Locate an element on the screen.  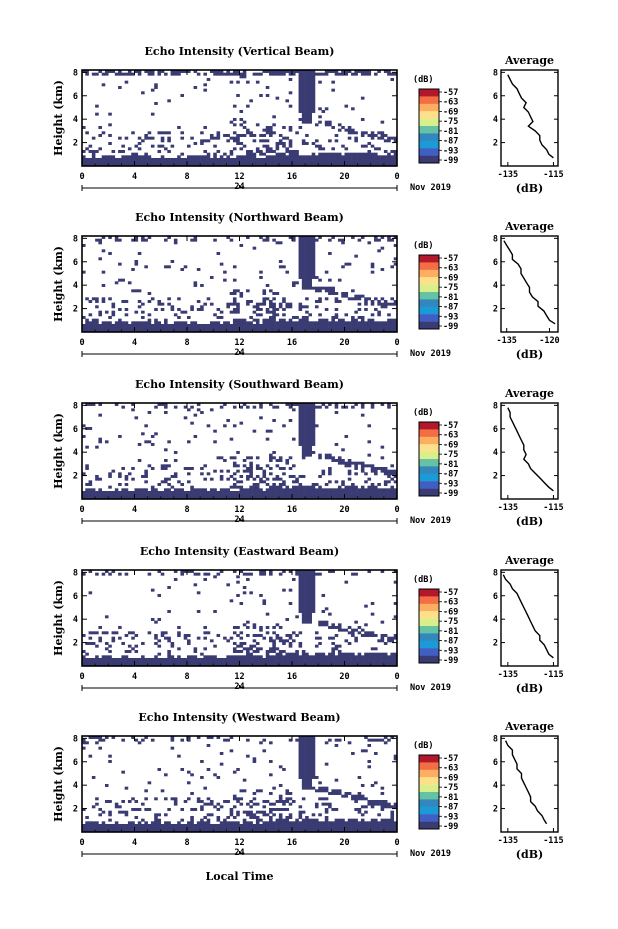
heatmap-cells is located at coordinates (240, 618).